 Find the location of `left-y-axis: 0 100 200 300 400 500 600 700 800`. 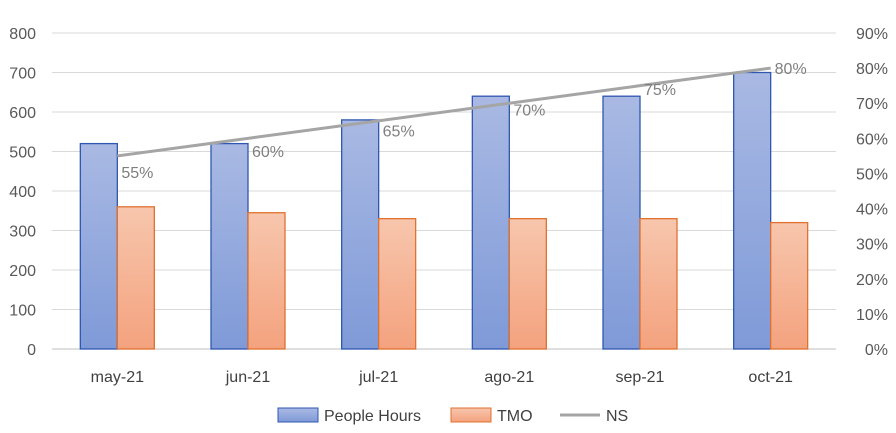

left-y-axis: 0 100 200 300 400 500 600 700 800 is located at coordinates (22, 192).